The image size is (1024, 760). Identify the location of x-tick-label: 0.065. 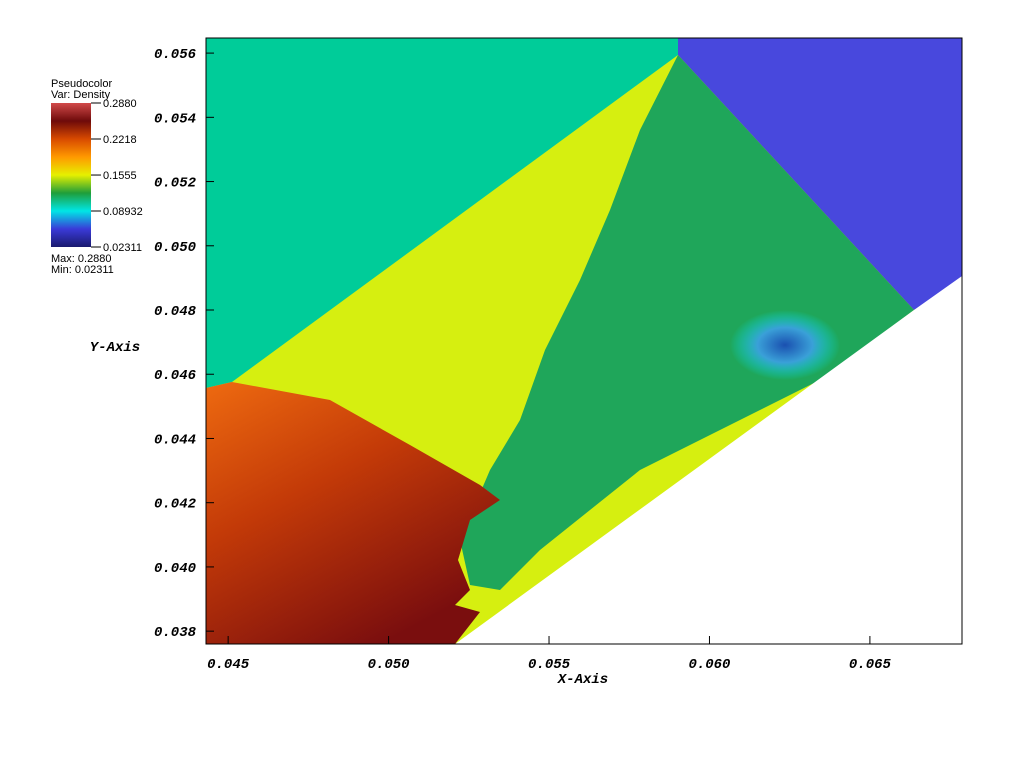
(870, 665).